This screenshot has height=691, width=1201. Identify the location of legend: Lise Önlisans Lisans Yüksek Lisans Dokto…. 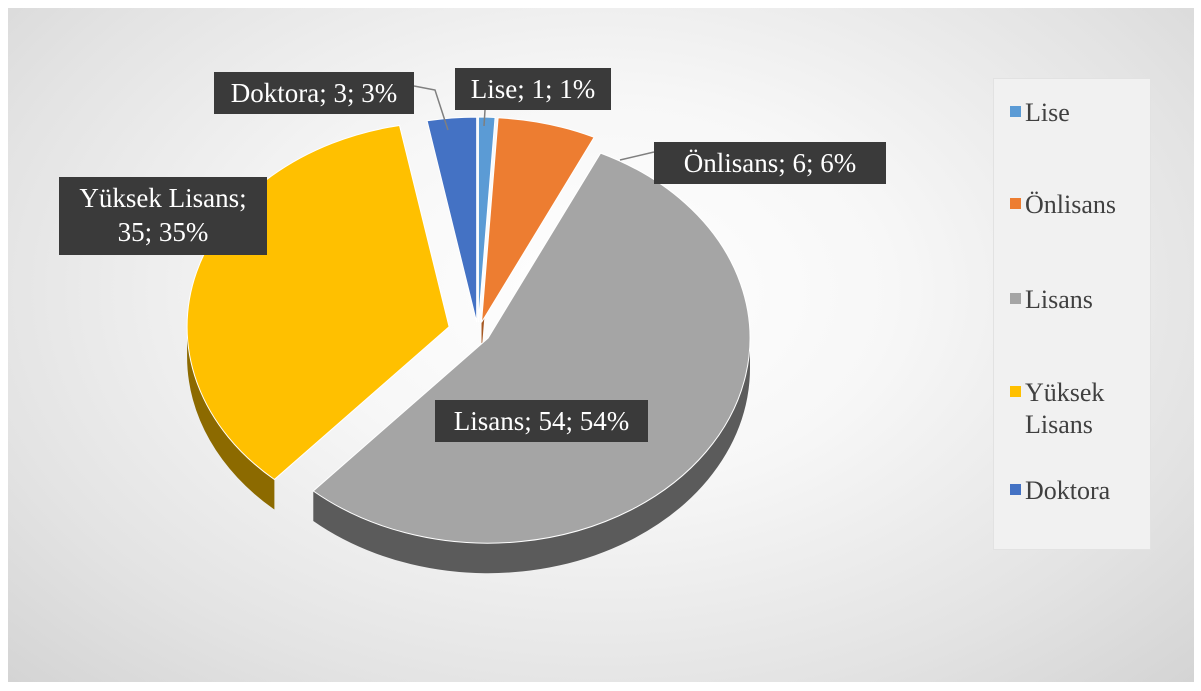
(1072, 314).